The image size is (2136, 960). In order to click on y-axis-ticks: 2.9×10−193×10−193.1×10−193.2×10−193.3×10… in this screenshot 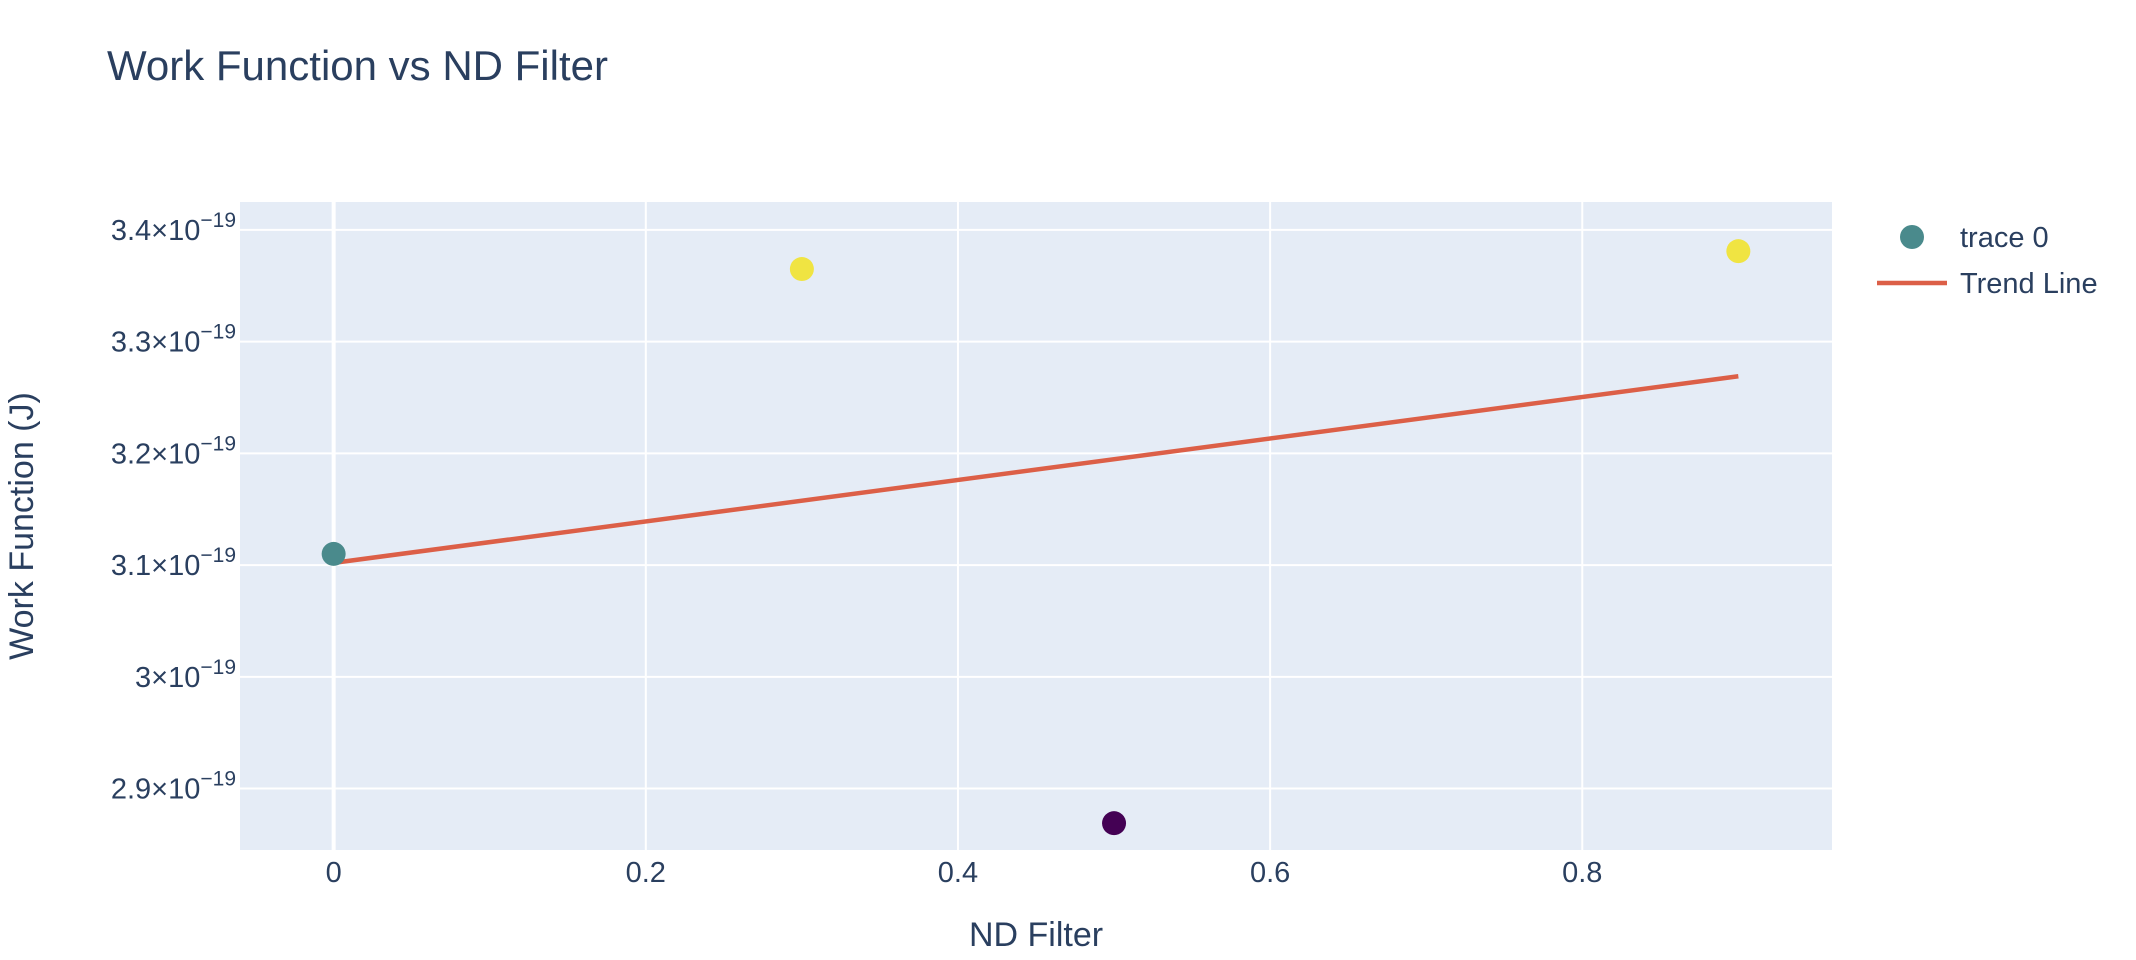, I will do `click(173, 507)`.